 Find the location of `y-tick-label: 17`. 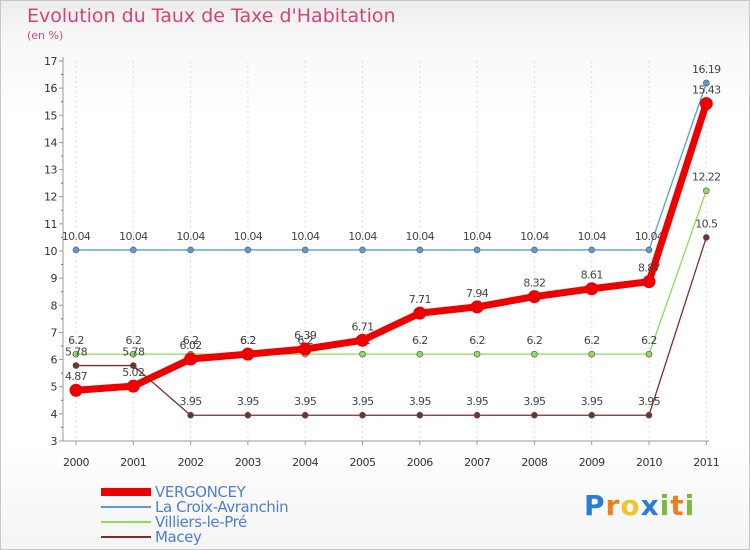

y-tick-label: 17 is located at coordinates (50, 61).